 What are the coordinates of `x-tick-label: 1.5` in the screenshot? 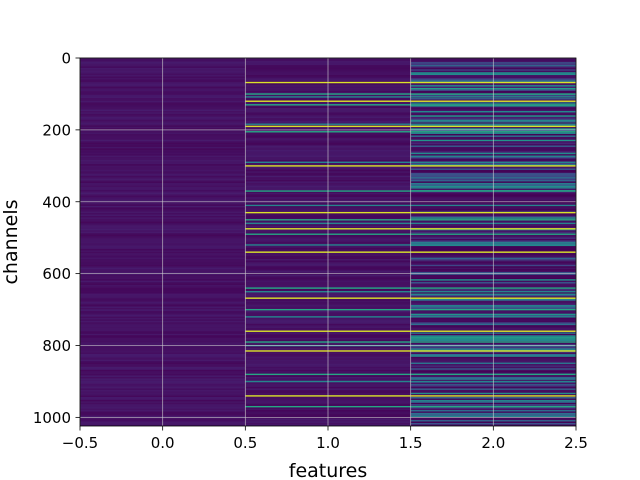 It's located at (411, 443).